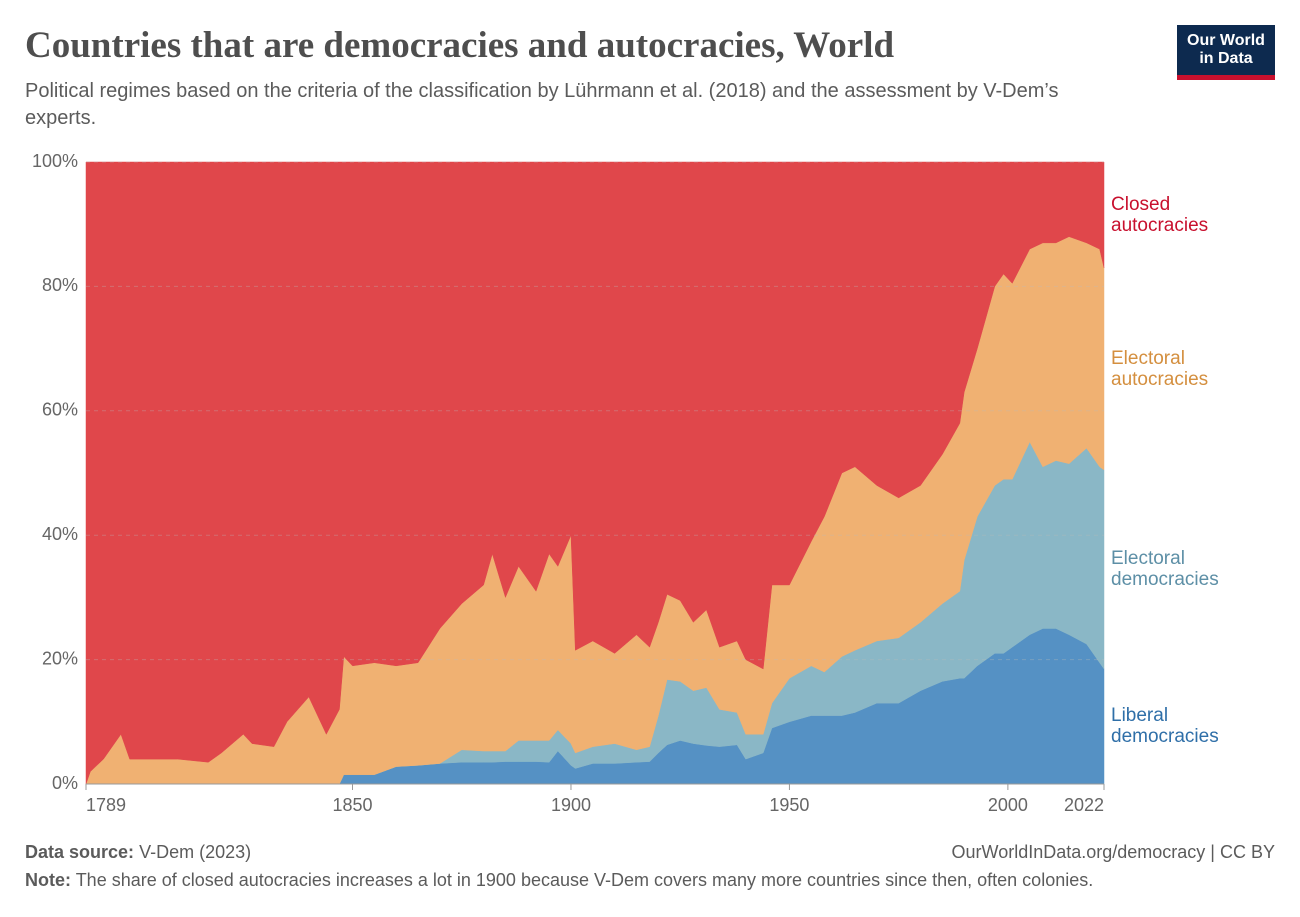 This screenshot has height=917, width=1300. Describe the element at coordinates (80, 852) in the screenshot. I see `source-label: Data source:` at that location.